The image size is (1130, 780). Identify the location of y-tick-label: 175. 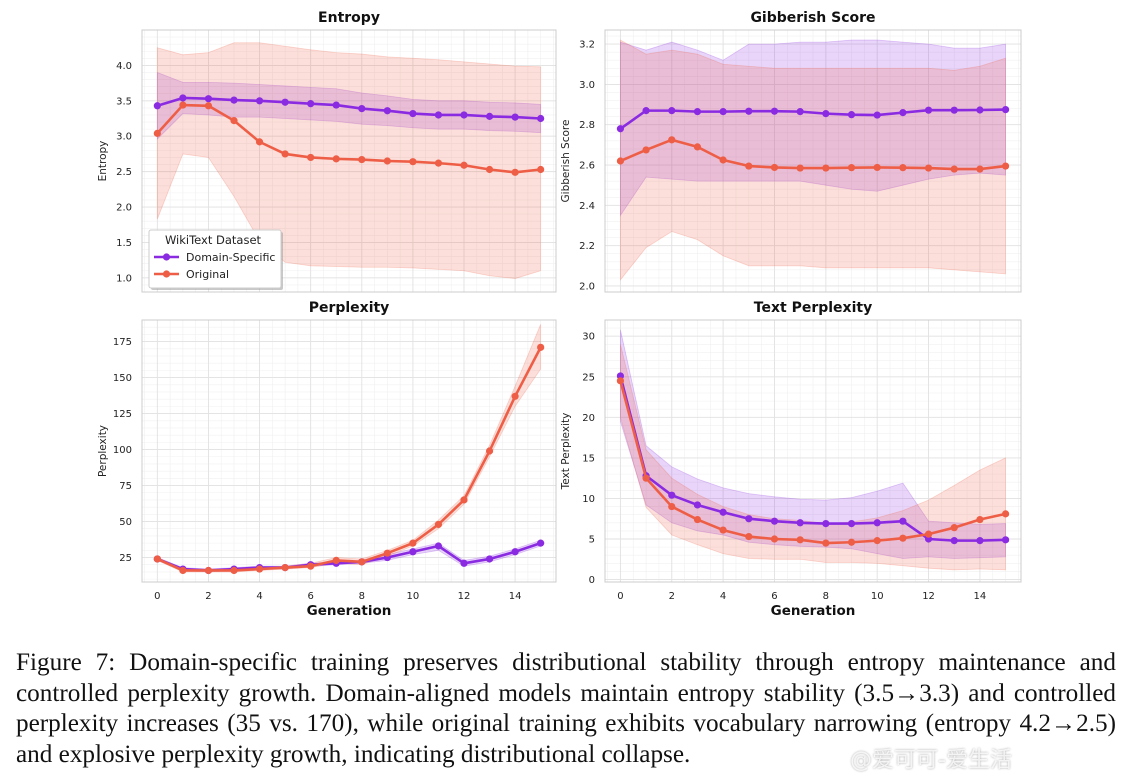
(122, 342).